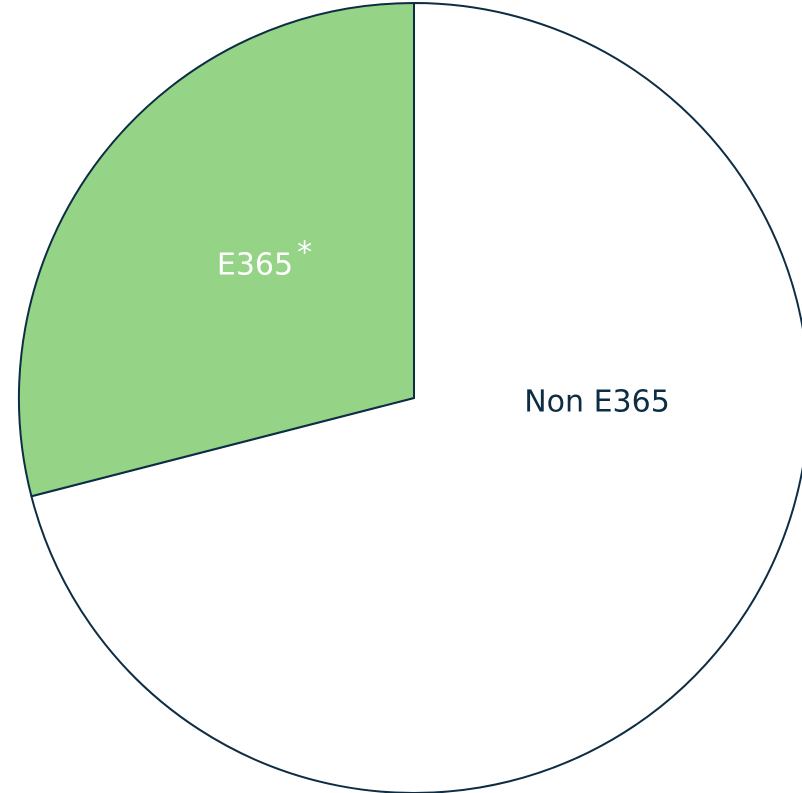  What do you see at coordinates (255, 265) in the screenshot?
I see `slice-label: E365` at bounding box center [255, 265].